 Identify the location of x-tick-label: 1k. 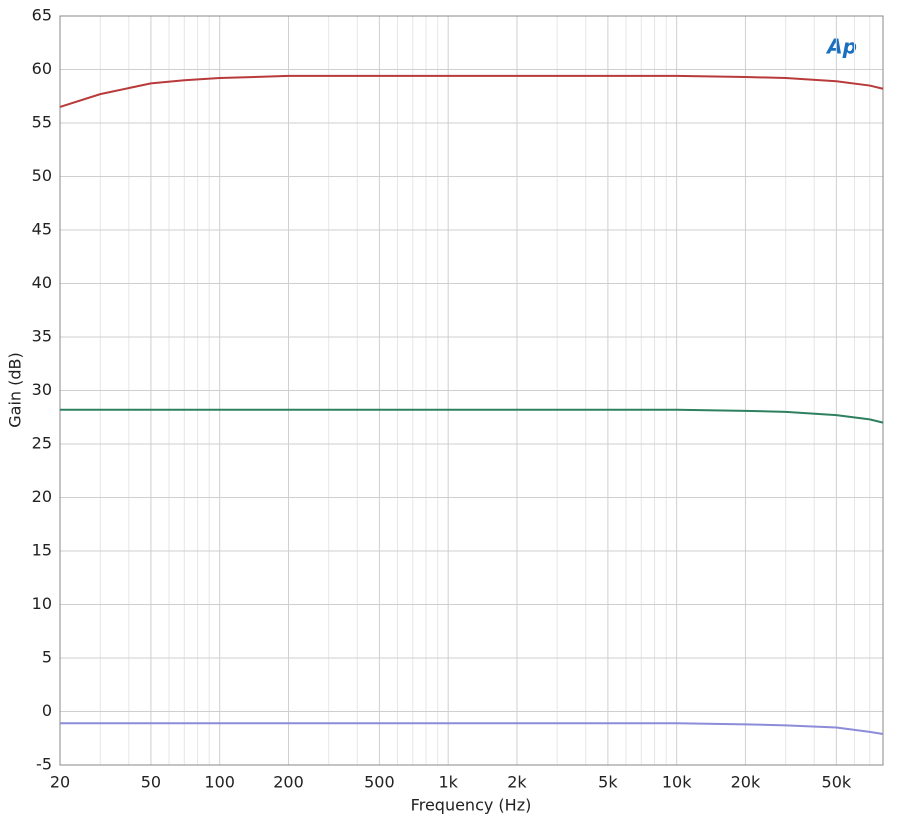
(448, 782).